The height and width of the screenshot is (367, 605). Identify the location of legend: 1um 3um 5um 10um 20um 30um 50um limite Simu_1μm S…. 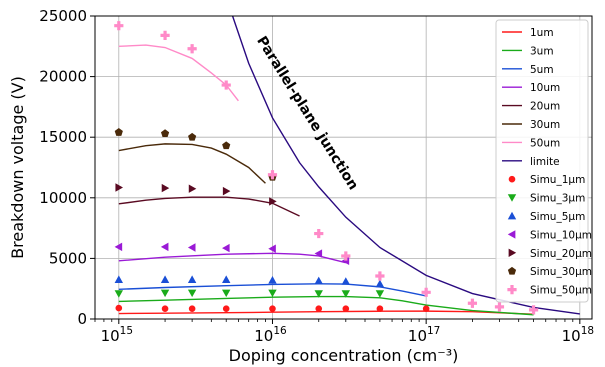
(543, 161).